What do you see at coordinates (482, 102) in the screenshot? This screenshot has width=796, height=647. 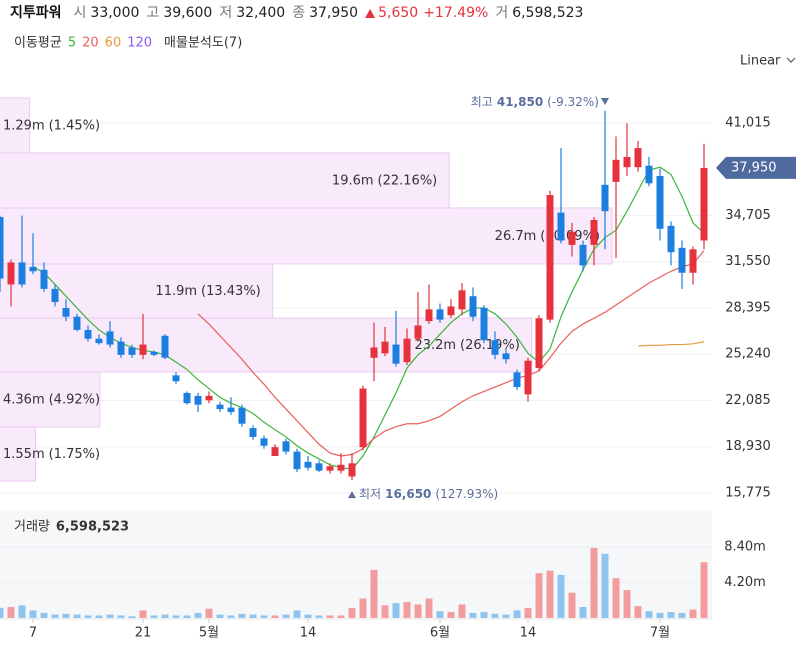 I see `annotation-label: 최고` at bounding box center [482, 102].